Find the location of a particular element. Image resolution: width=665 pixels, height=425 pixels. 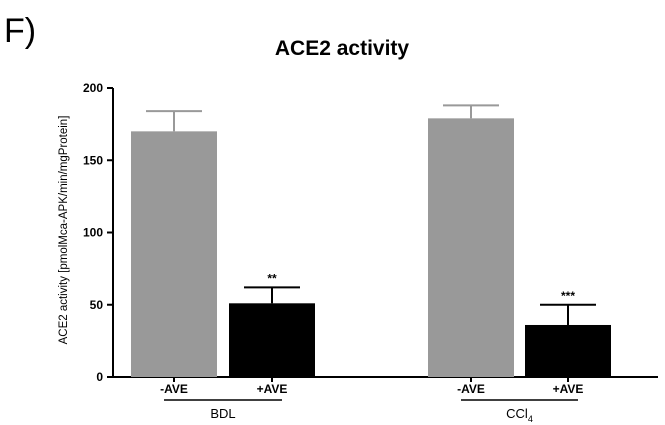

group-label: CCl4 is located at coordinates (519, 415).